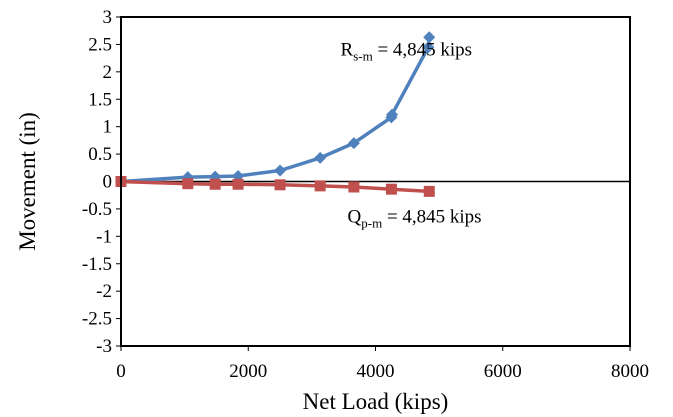 The width and height of the screenshot is (673, 417). Describe the element at coordinates (97, 209) in the screenshot. I see `y-tick-label: -0.5` at that location.